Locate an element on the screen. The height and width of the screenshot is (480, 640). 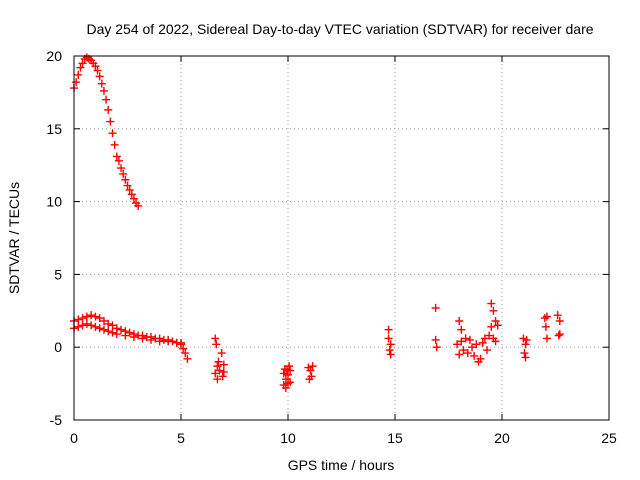
y-tick-label: 5 is located at coordinates (58, 274).